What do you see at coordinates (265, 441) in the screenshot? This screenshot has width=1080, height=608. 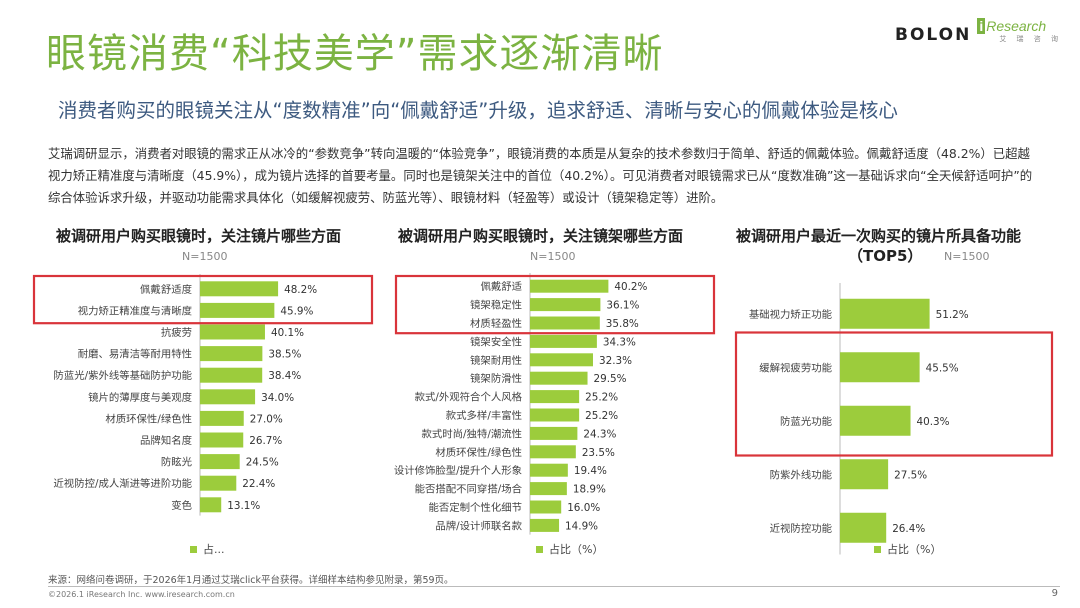 I see `value-label: 26.7%` at bounding box center [265, 441].